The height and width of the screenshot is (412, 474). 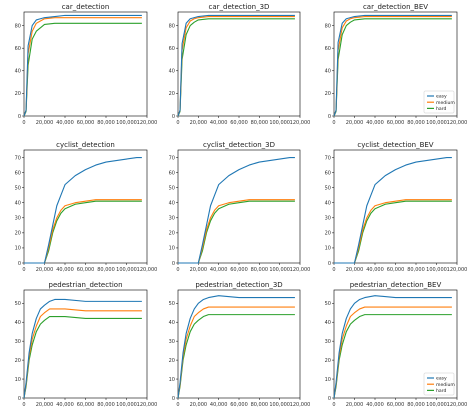 What do you see at coordinates (85, 145) in the screenshot?
I see `chart-title: cyclist_detection` at bounding box center [85, 145].